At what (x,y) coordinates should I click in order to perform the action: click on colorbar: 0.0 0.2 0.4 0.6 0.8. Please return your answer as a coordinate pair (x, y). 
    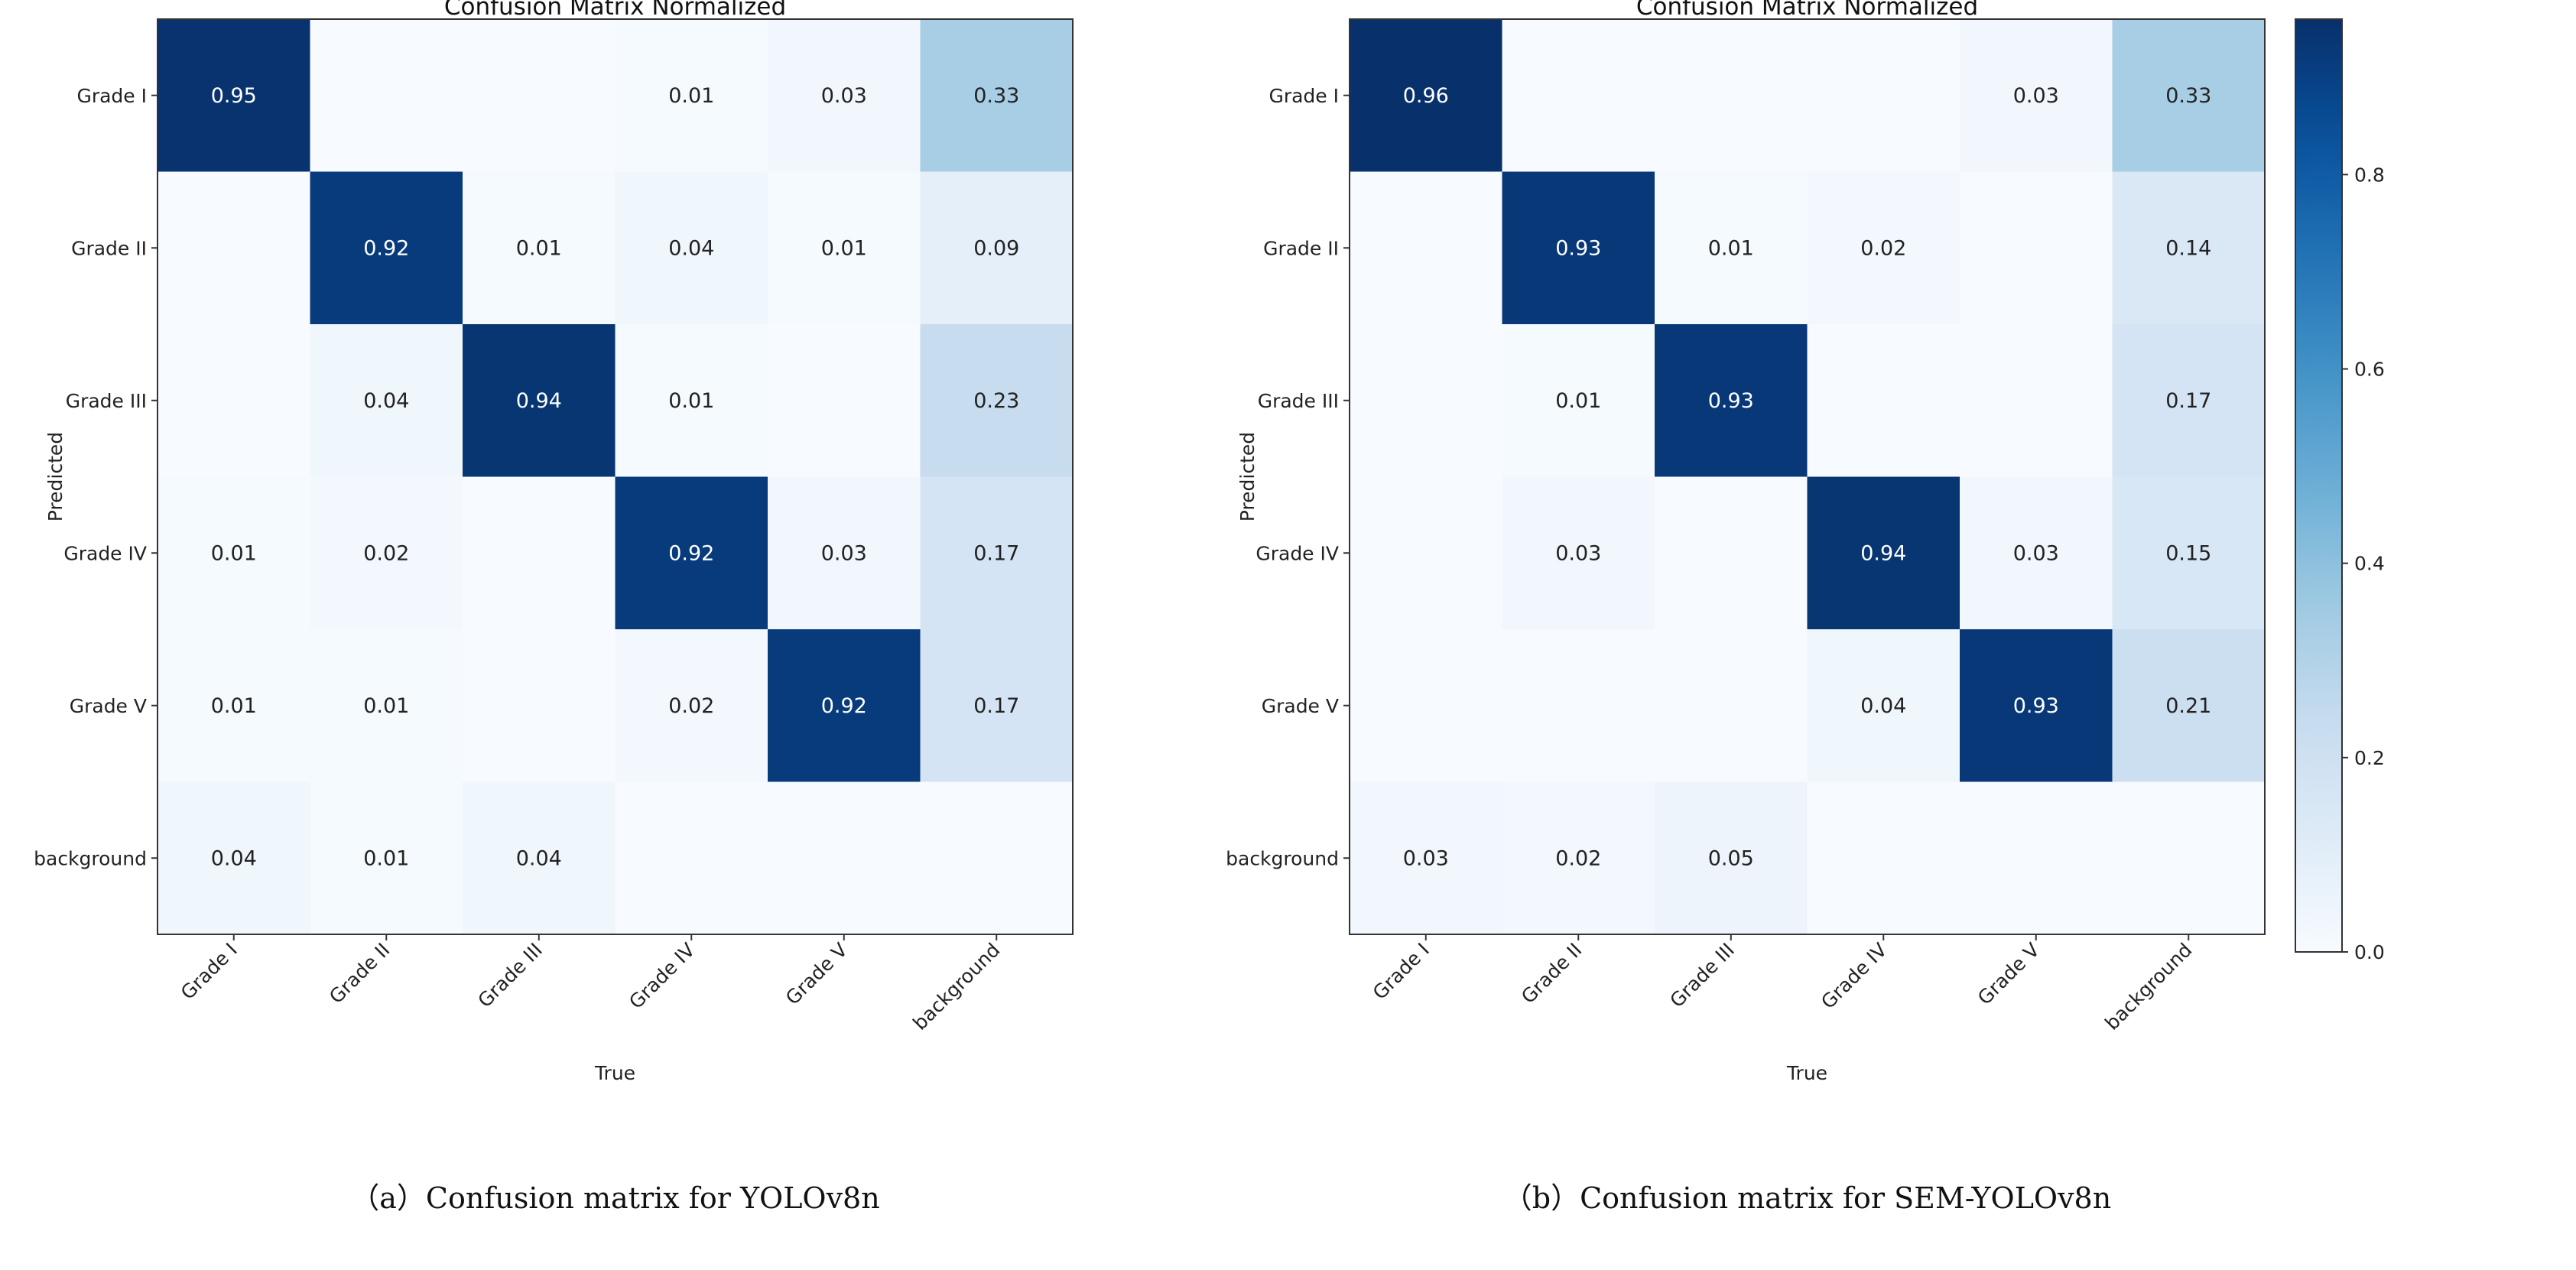
    Looking at the image, I should click on (2340, 491).